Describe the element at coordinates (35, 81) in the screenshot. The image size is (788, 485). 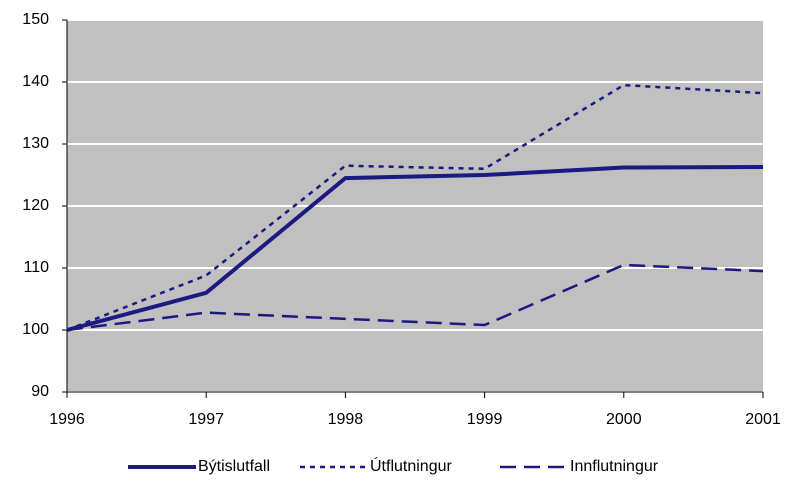
I see `y-tick-label: 140` at that location.